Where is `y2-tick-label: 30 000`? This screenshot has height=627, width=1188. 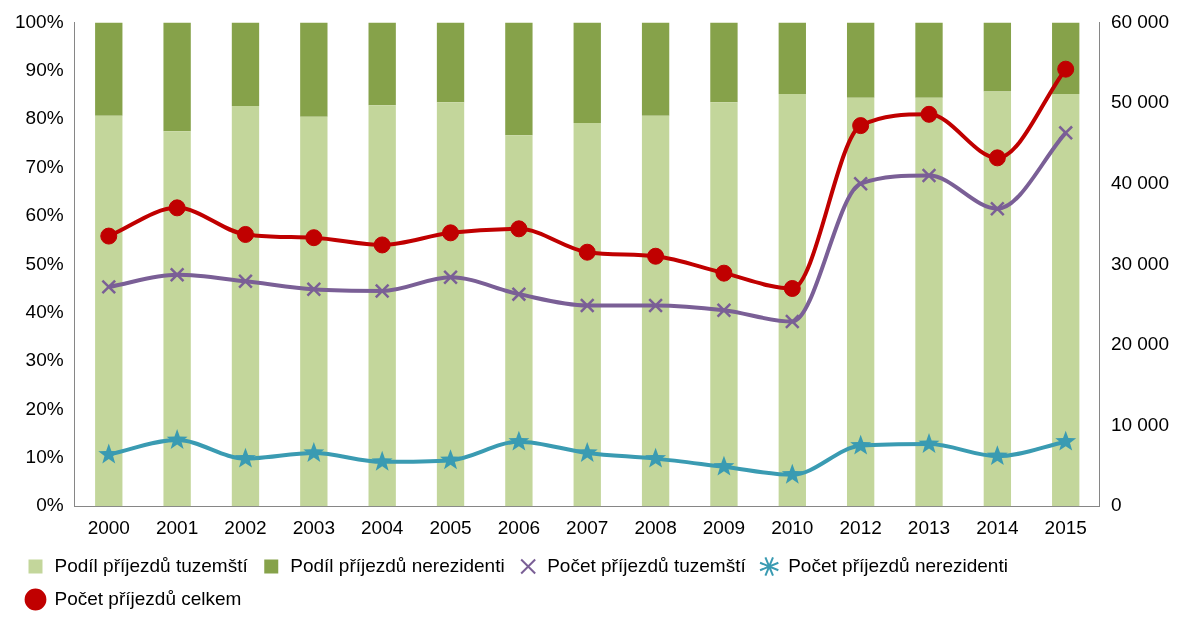 y2-tick-label: 30 000 is located at coordinates (1140, 263).